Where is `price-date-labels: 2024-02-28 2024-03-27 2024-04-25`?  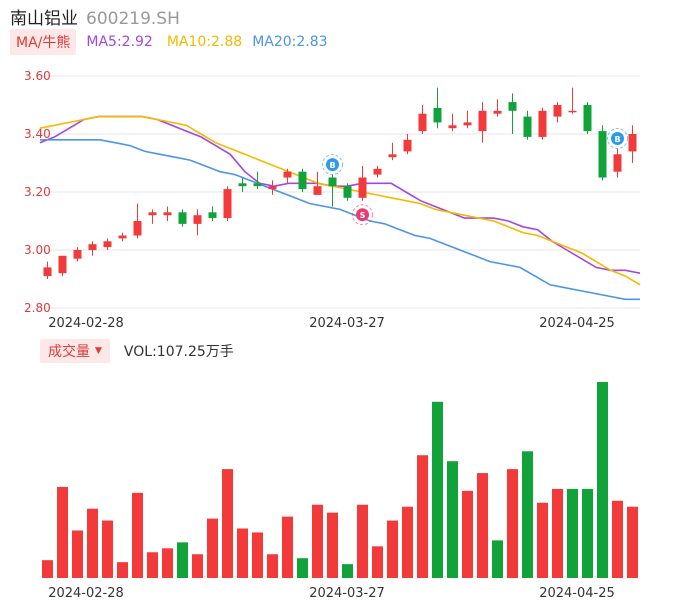
price-date-labels: 2024-02-28 2024-03-27 2024-04-25 is located at coordinates (331, 323).